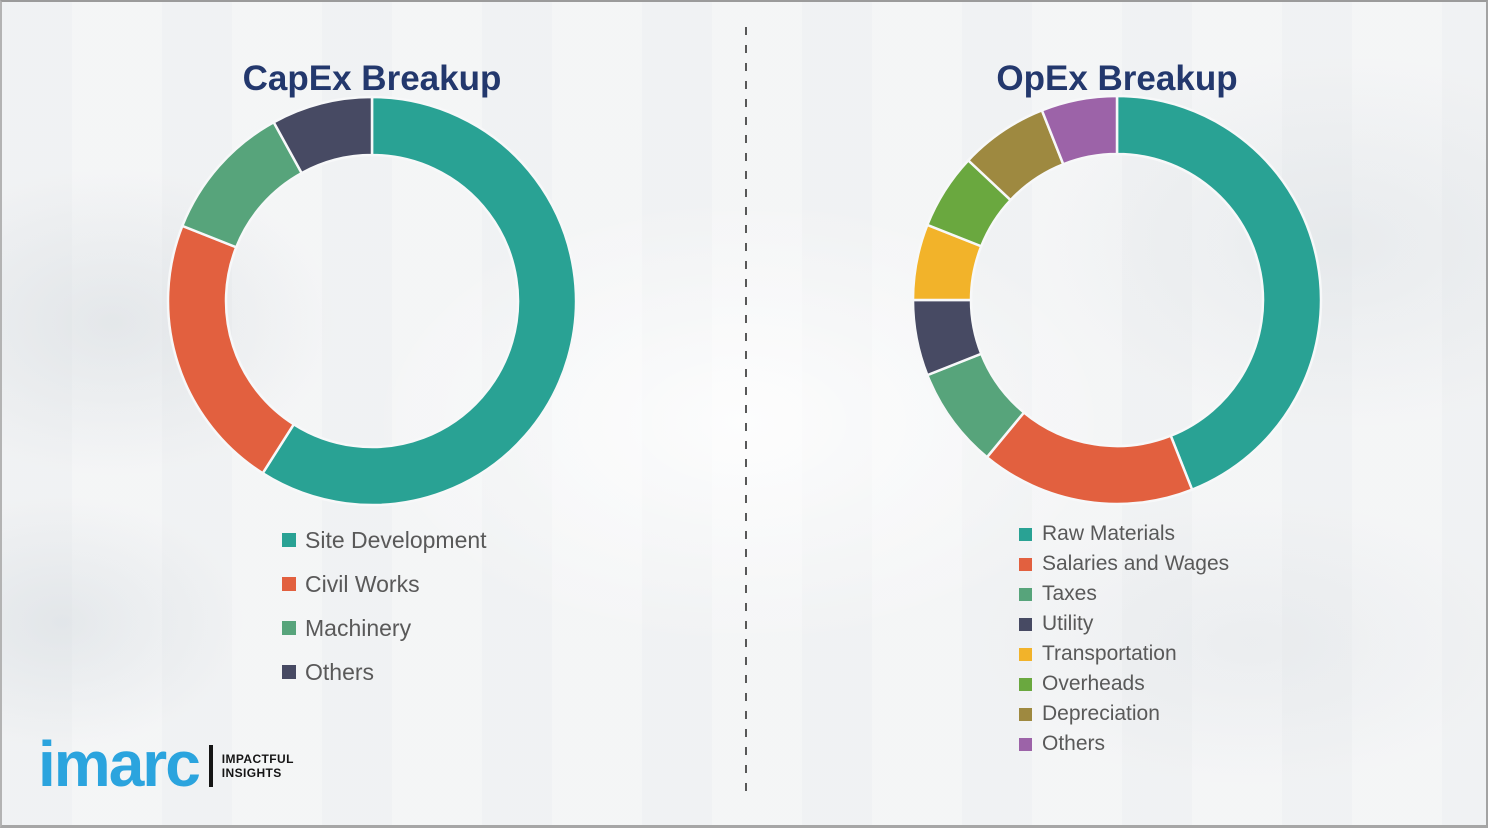  I want to click on legend-swatch-transportation, so click(1025, 654).